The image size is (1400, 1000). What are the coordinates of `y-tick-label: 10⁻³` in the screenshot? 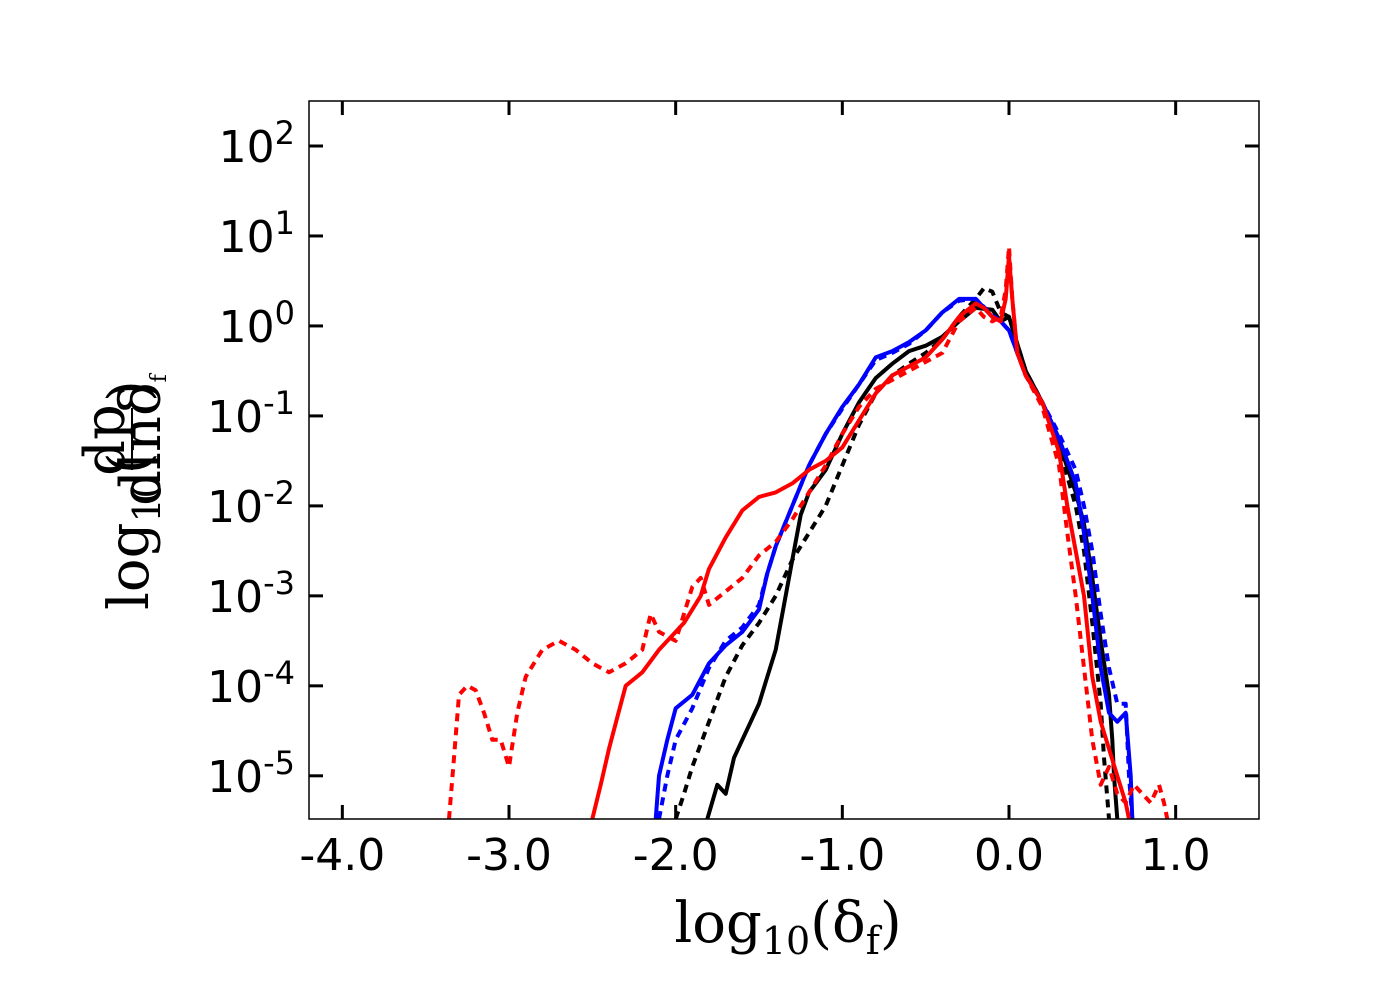 It's located at (251, 593).